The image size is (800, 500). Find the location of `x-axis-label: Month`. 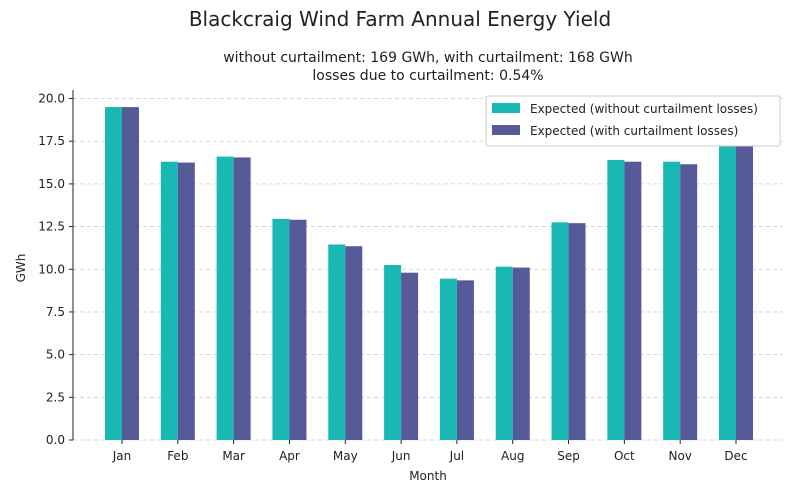

x-axis-label: Month is located at coordinates (428, 476).